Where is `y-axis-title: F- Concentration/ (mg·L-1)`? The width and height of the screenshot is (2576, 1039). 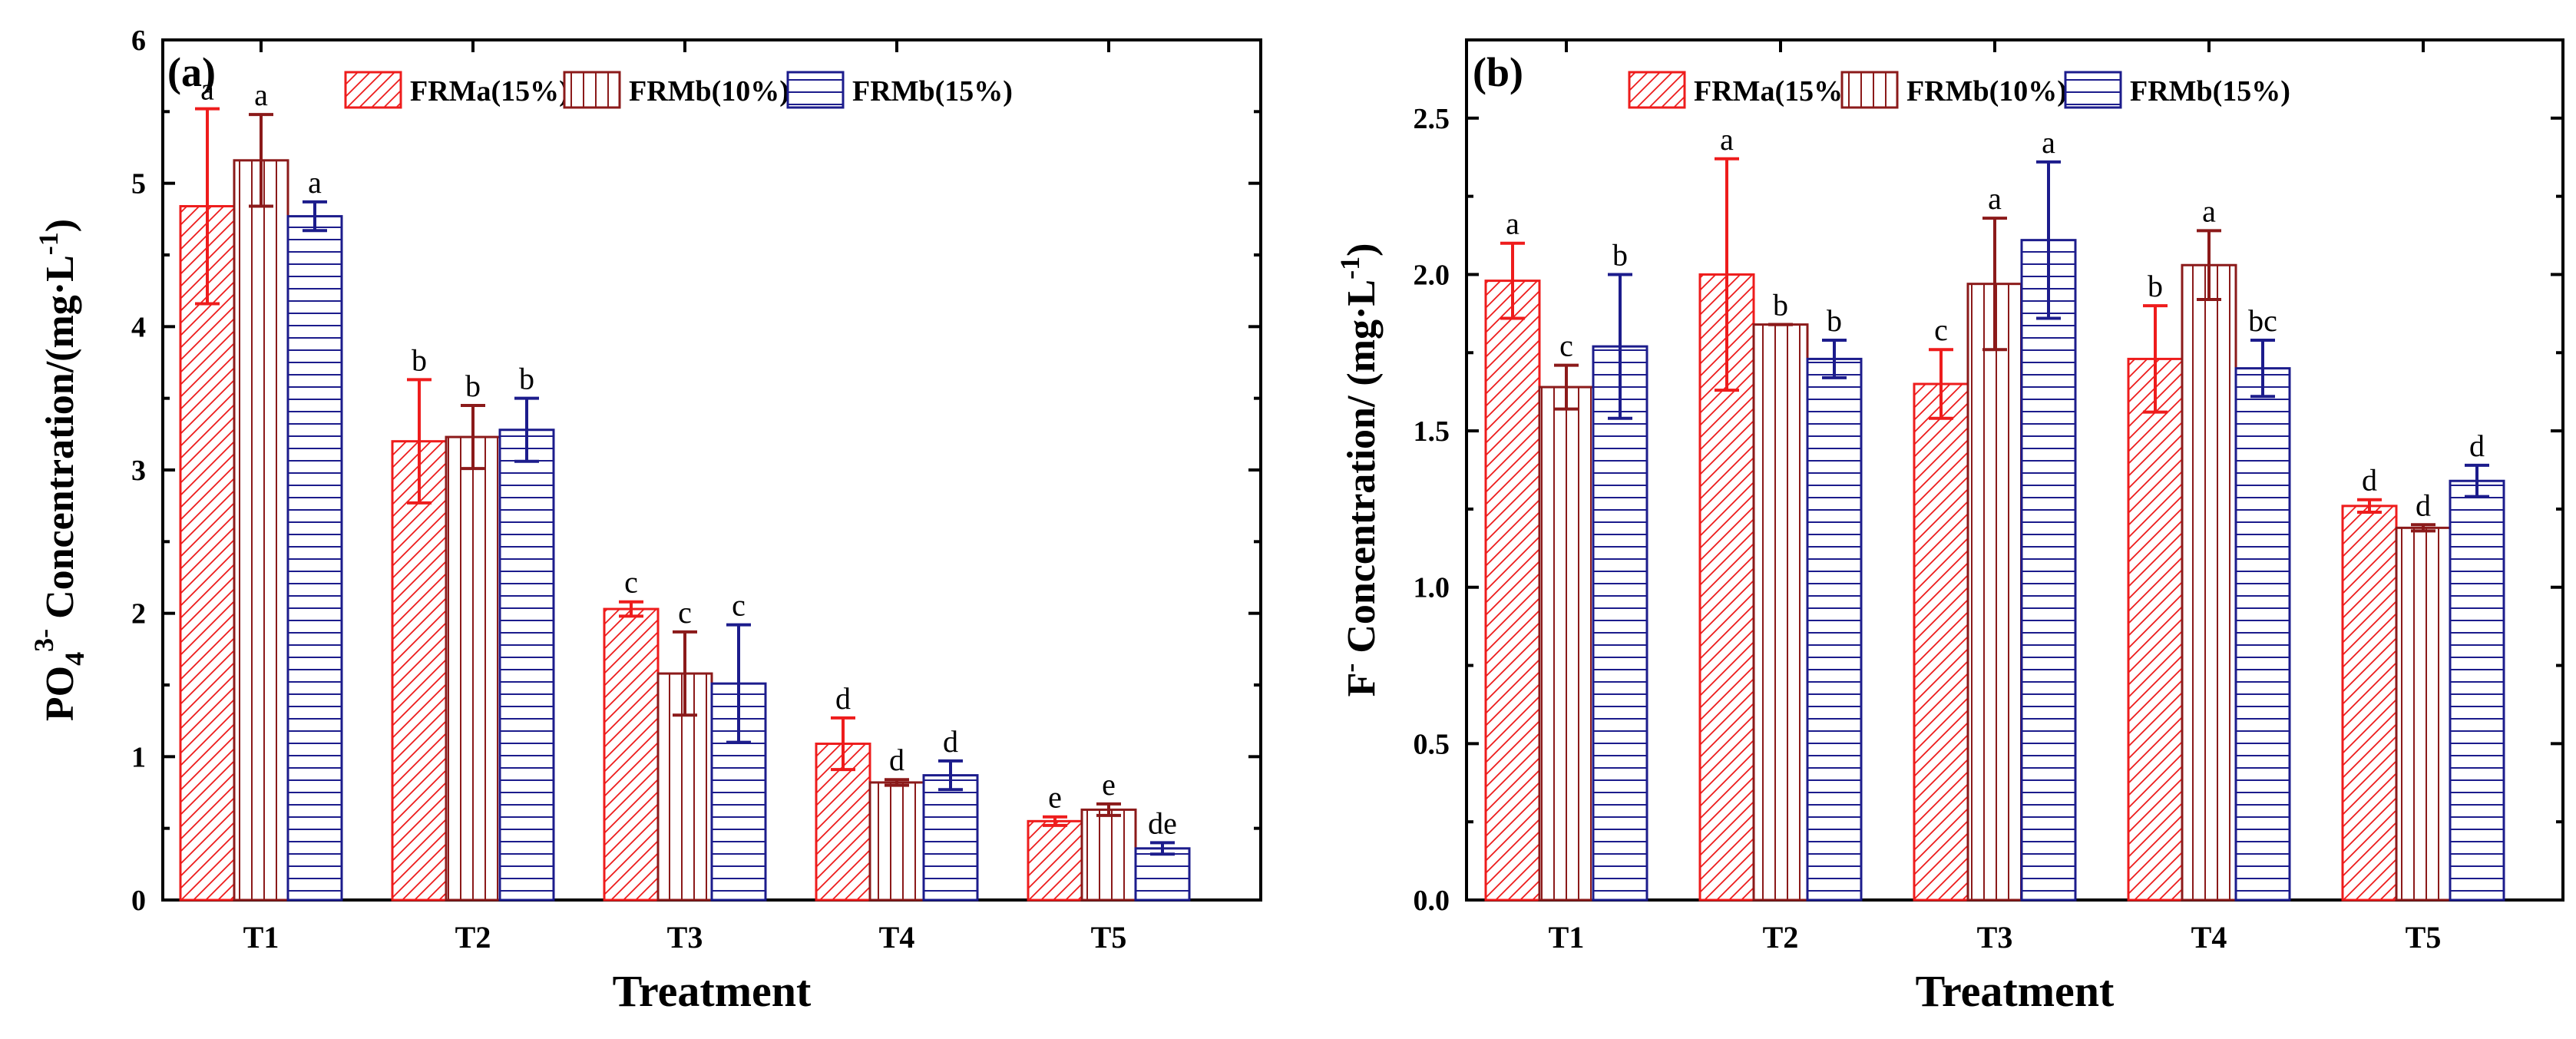 y-axis-title: F- Concentration/ (mg·L-1) is located at coordinates (1359, 470).